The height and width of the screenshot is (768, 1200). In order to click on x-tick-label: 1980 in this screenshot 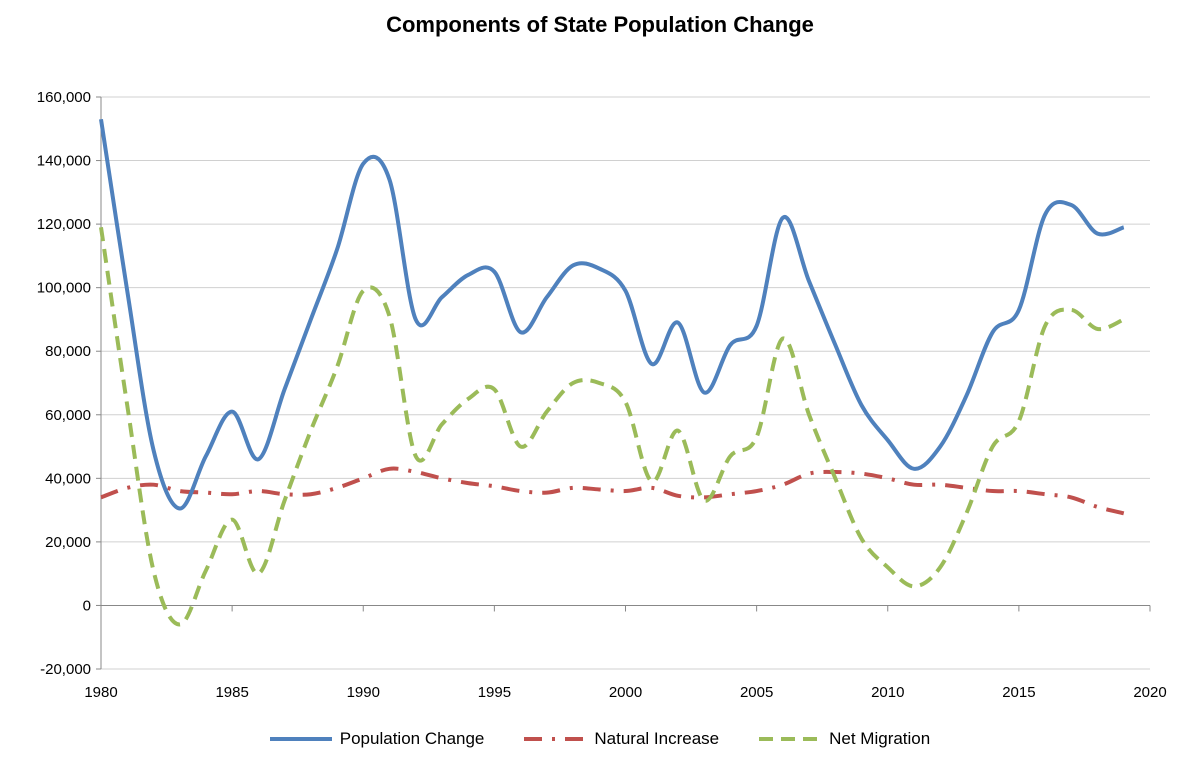, I will do `click(100, 692)`.